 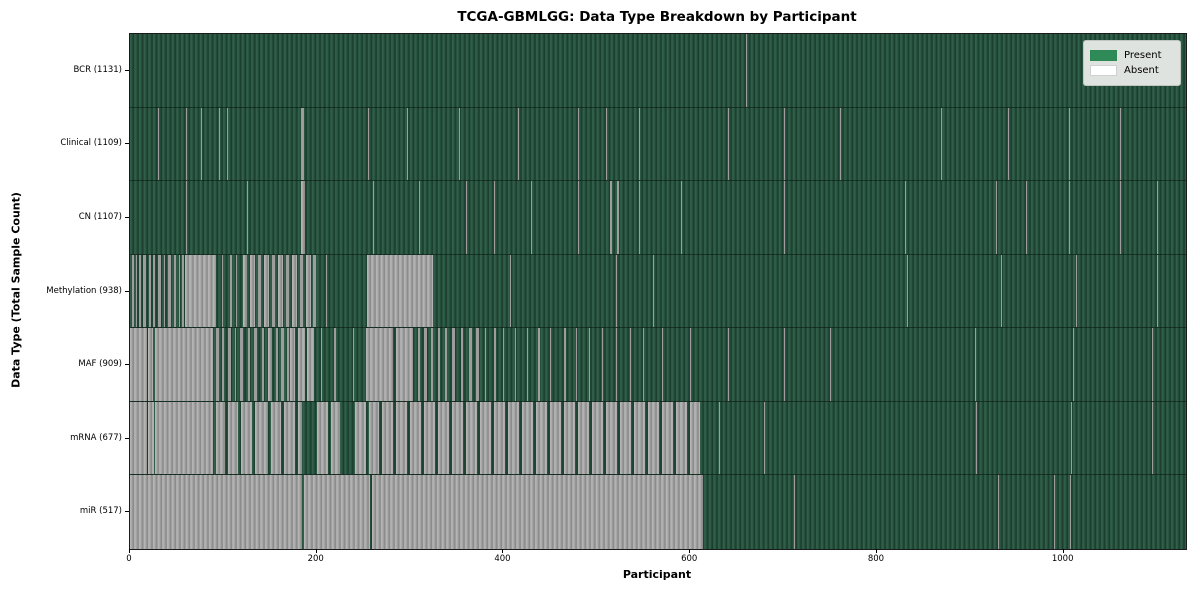 What do you see at coordinates (876, 559) in the screenshot?
I see `x-tick-label-800: 800` at bounding box center [876, 559].